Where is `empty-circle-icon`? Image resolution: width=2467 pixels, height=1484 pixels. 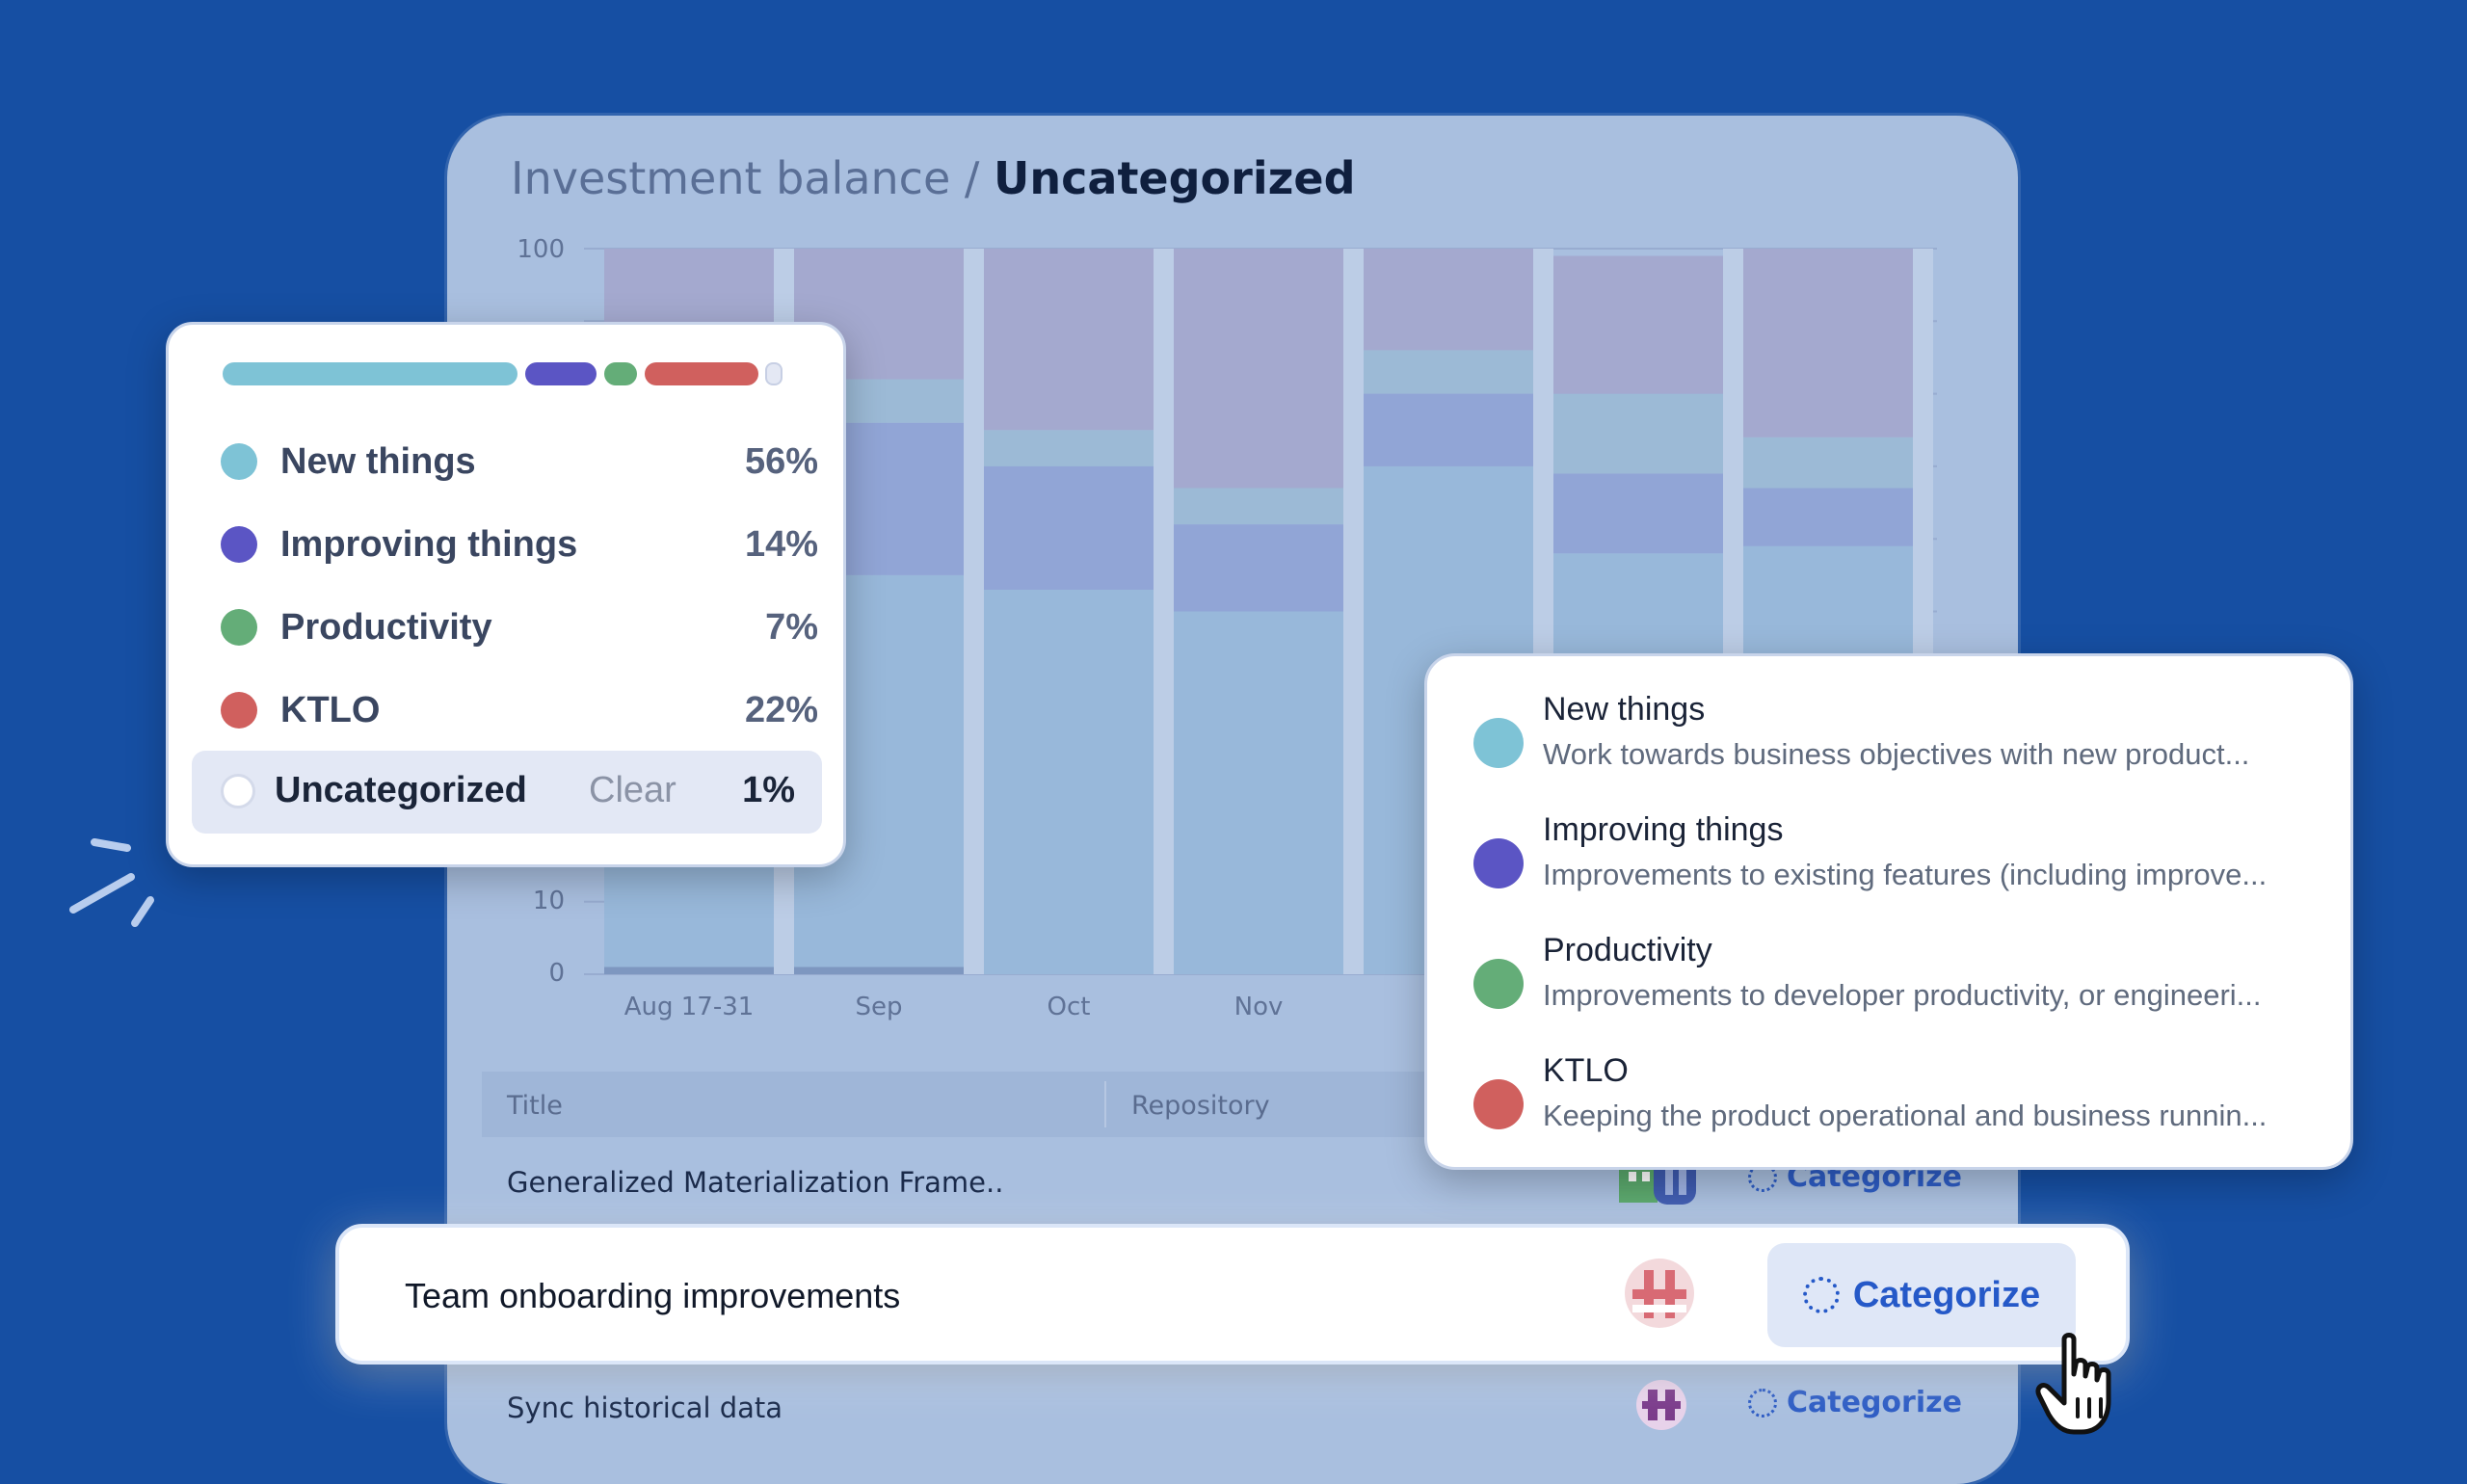
empty-circle-icon is located at coordinates (238, 791).